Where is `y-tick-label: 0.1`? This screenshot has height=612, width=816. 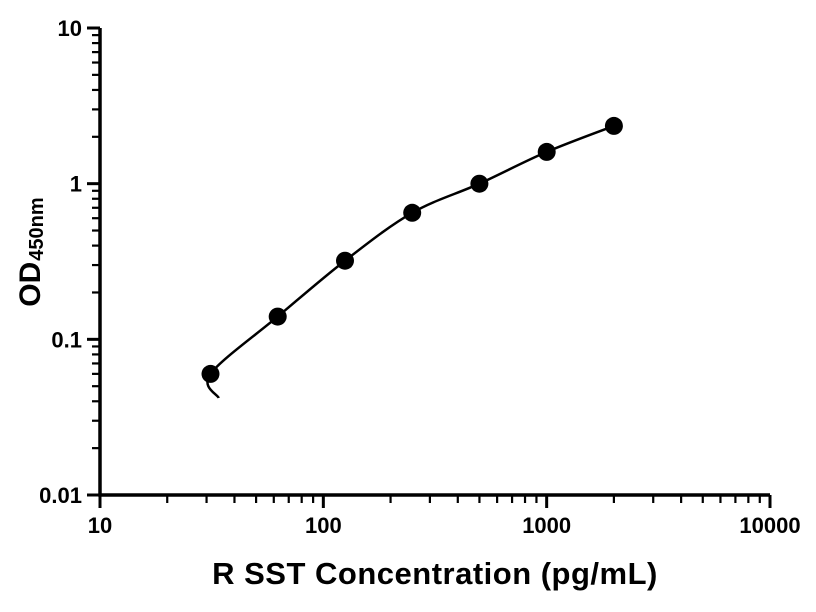 y-tick-label: 0.1 is located at coordinates (66, 339).